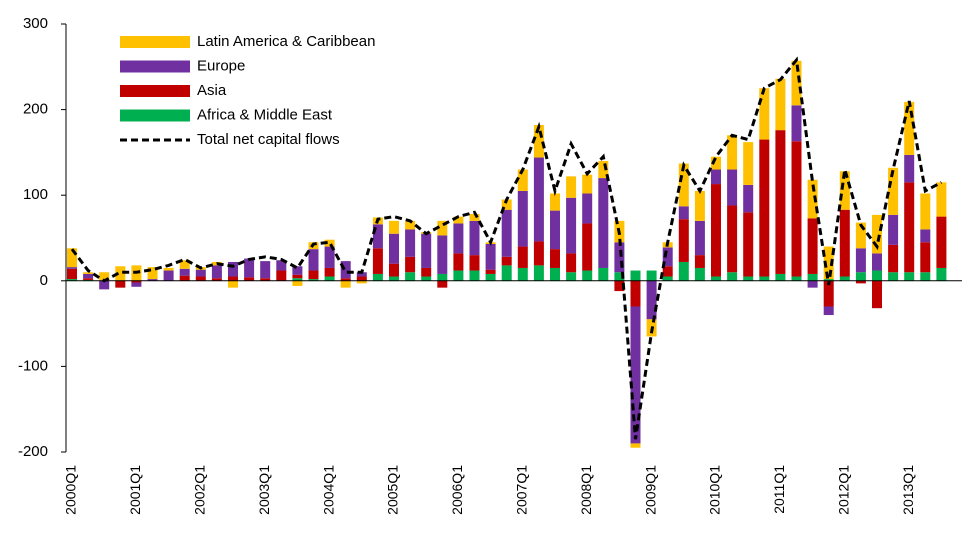 Image resolution: width=962 pixels, height=534 pixels. Describe the element at coordinates (393, 490) in the screenshot. I see `x-tick-label: 2005Q1` at that location.